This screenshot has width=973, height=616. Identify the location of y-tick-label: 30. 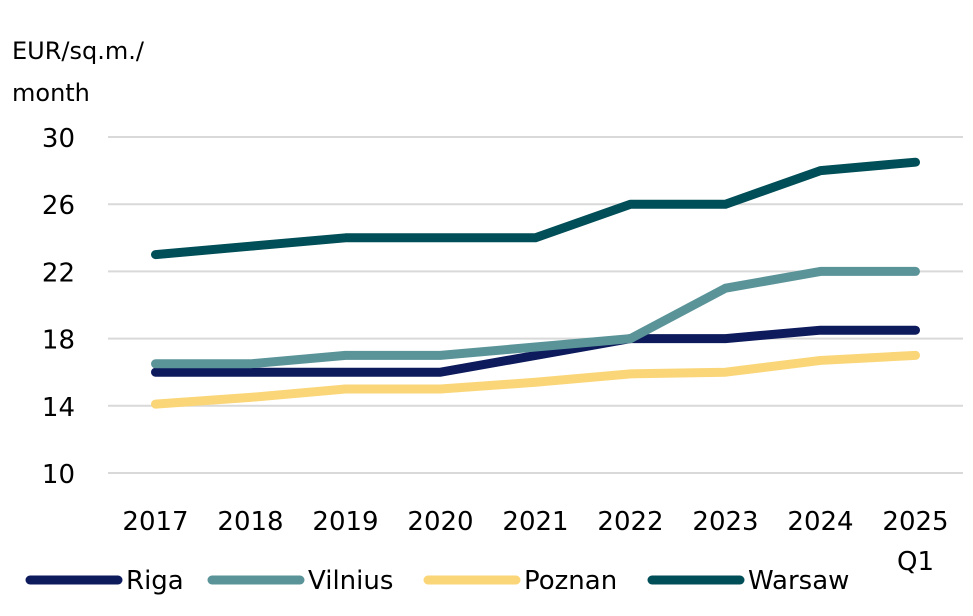
(58, 139).